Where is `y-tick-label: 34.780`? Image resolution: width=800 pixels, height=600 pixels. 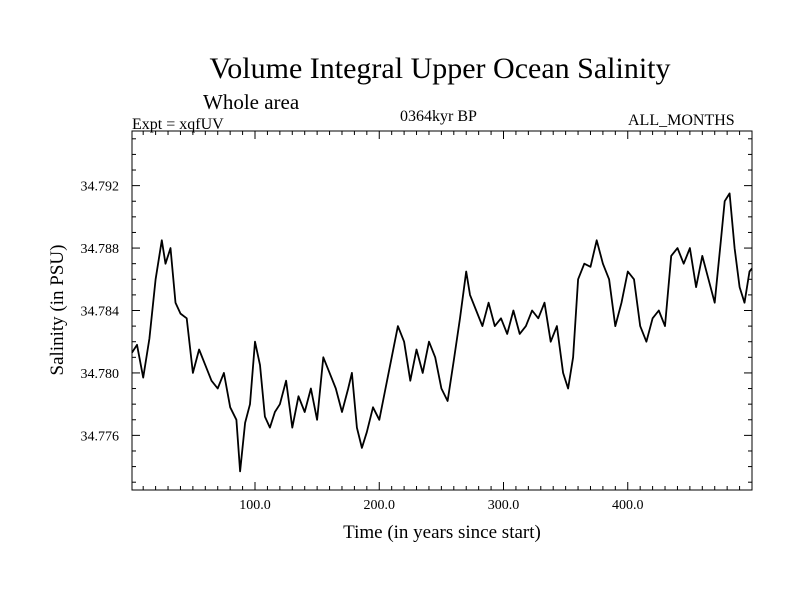
y-tick-label: 34.780 is located at coordinates (100, 374).